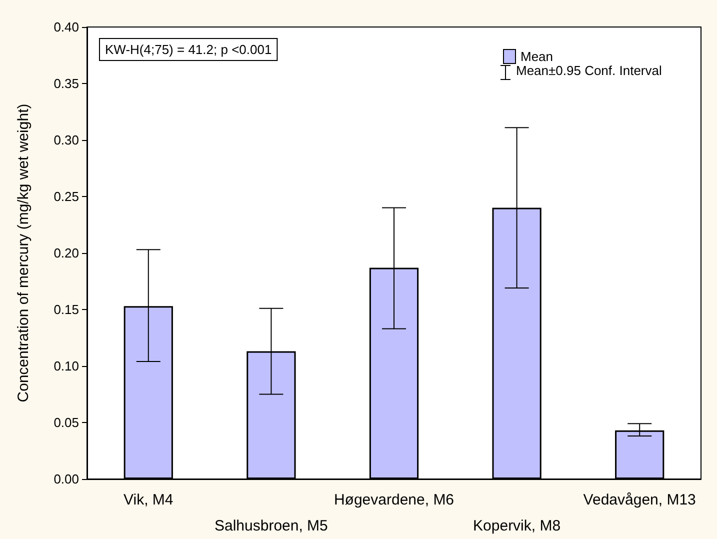 This screenshot has width=717, height=539. Describe the element at coordinates (66, 479) in the screenshot. I see `y-tick-label: 0.00` at that location.